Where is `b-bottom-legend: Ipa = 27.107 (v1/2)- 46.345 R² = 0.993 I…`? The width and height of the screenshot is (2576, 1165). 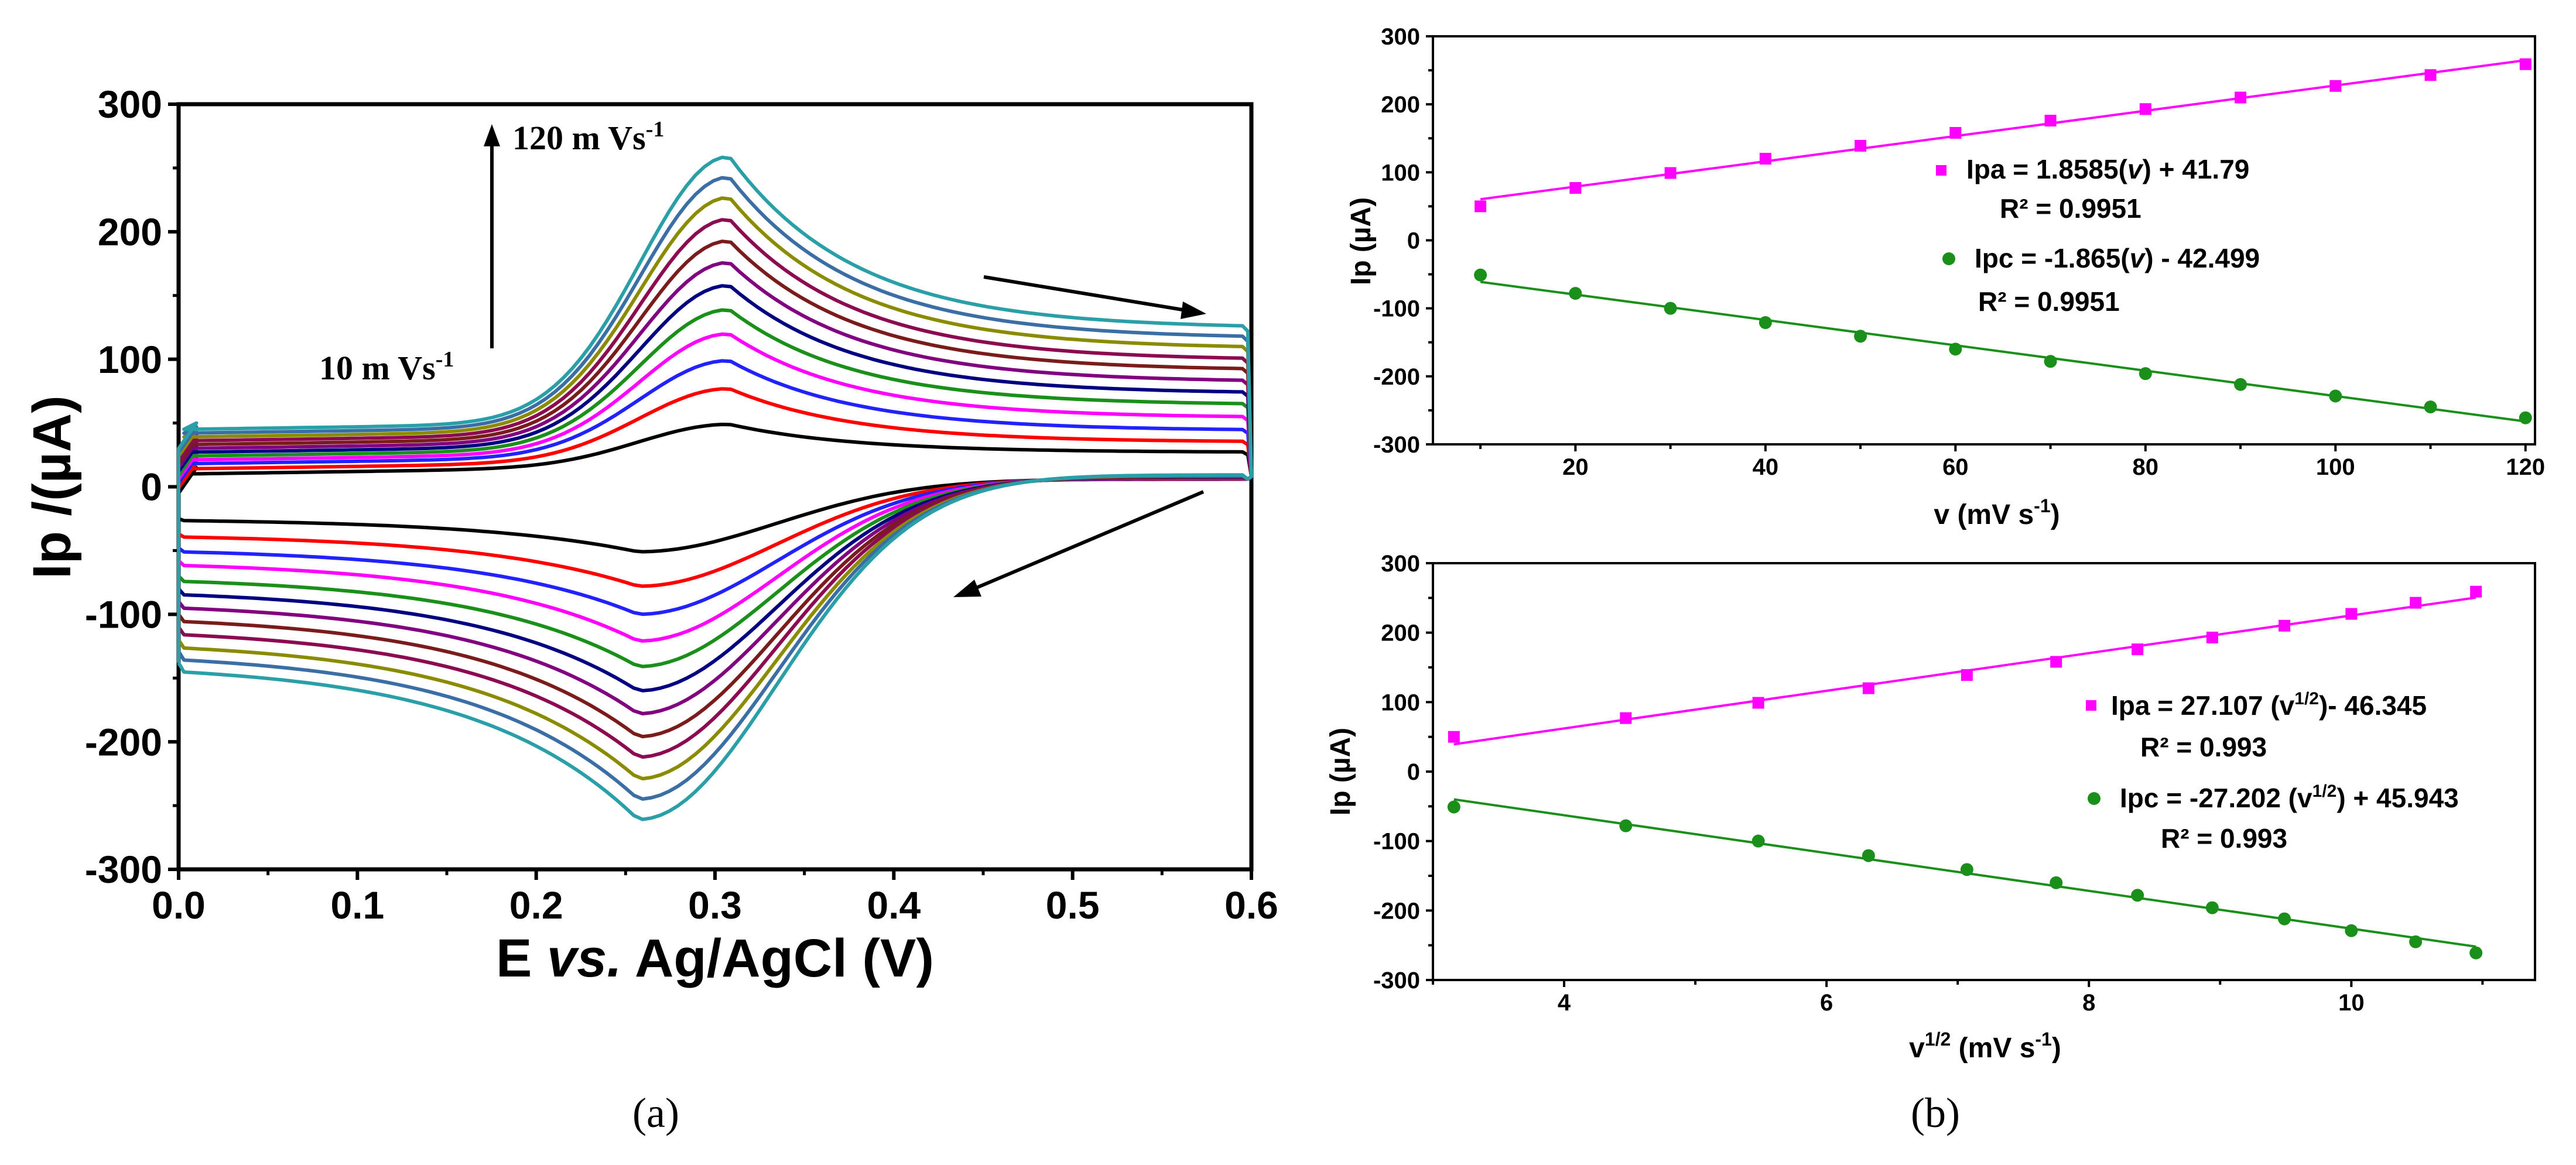
b-bottom-legend: Ipa = 27.107 (v1/2)- 46.345 R² = 0.993 I… is located at coordinates (2272, 771).